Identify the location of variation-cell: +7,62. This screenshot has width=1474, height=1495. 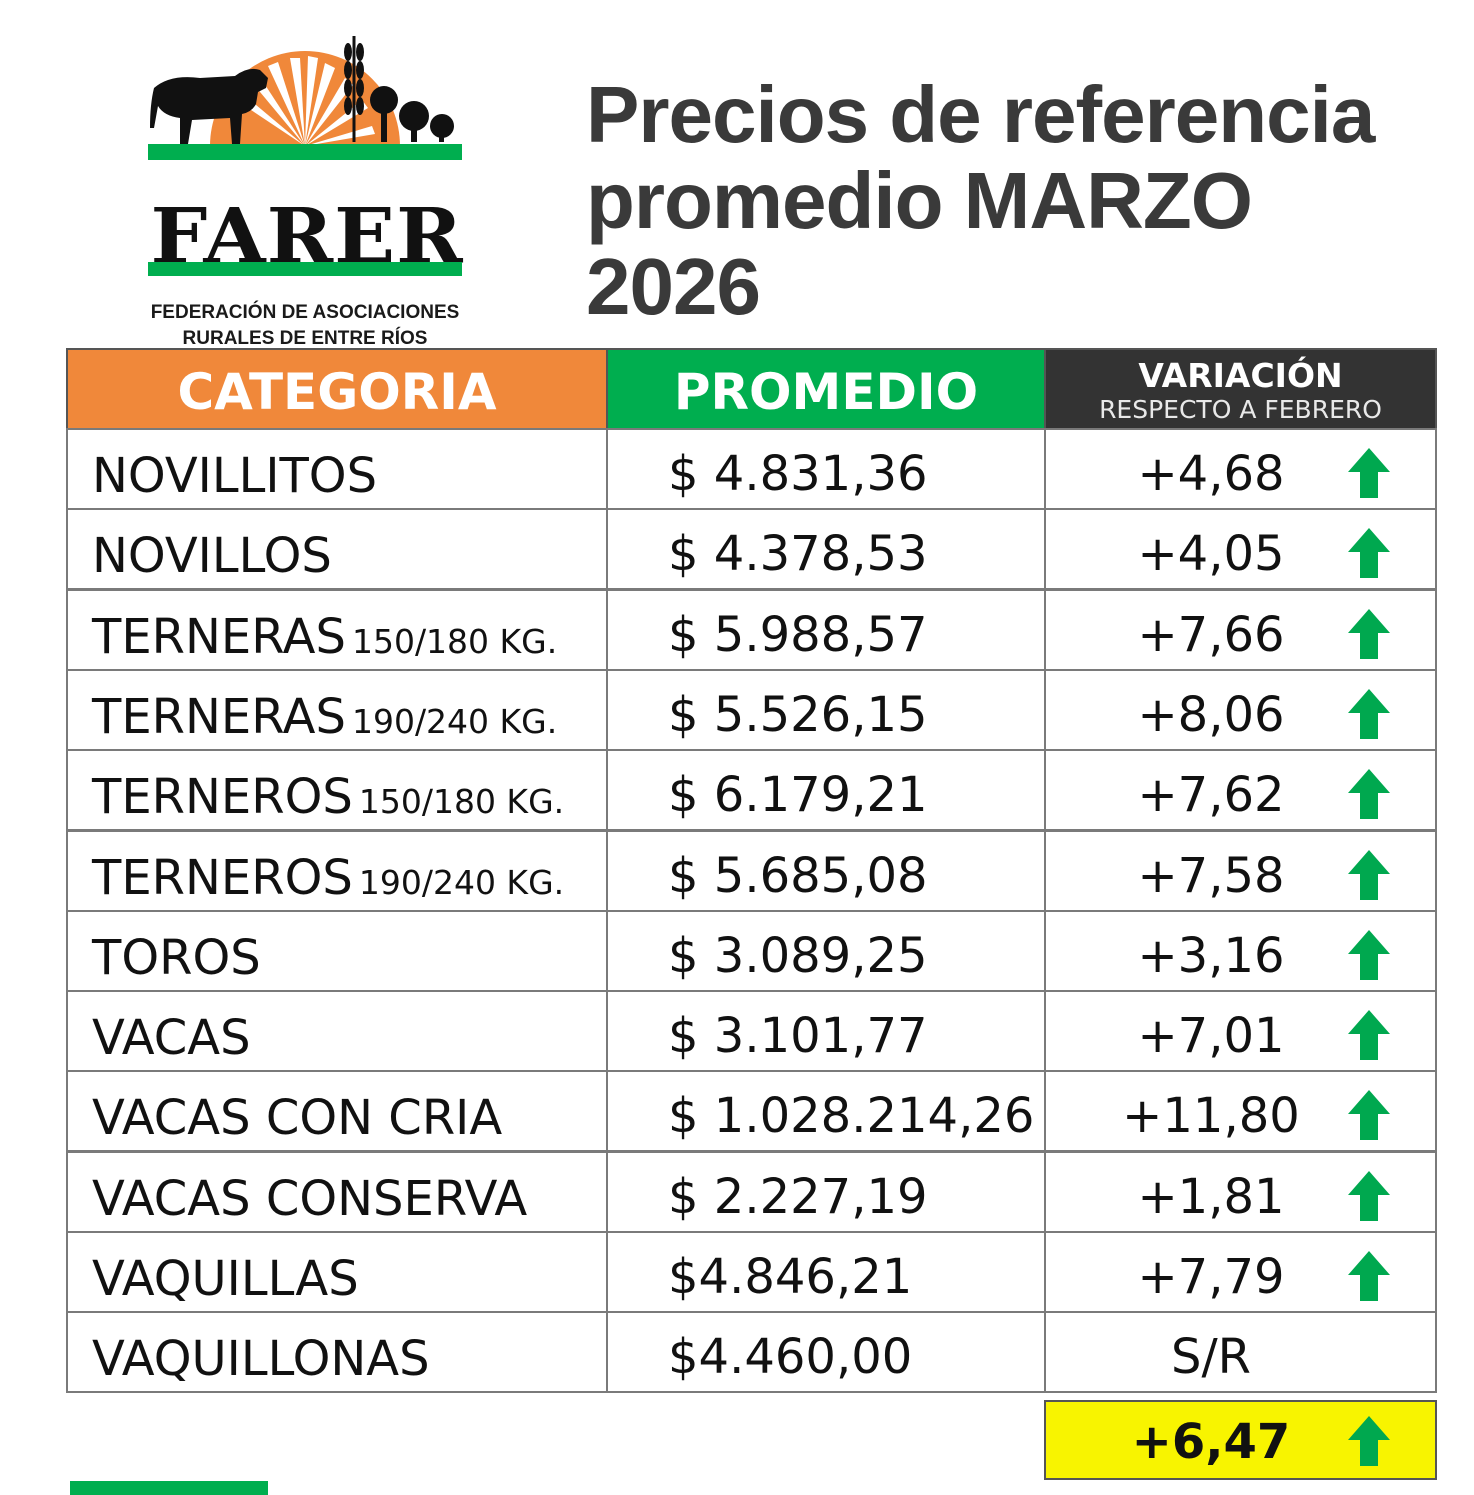
(1240, 790).